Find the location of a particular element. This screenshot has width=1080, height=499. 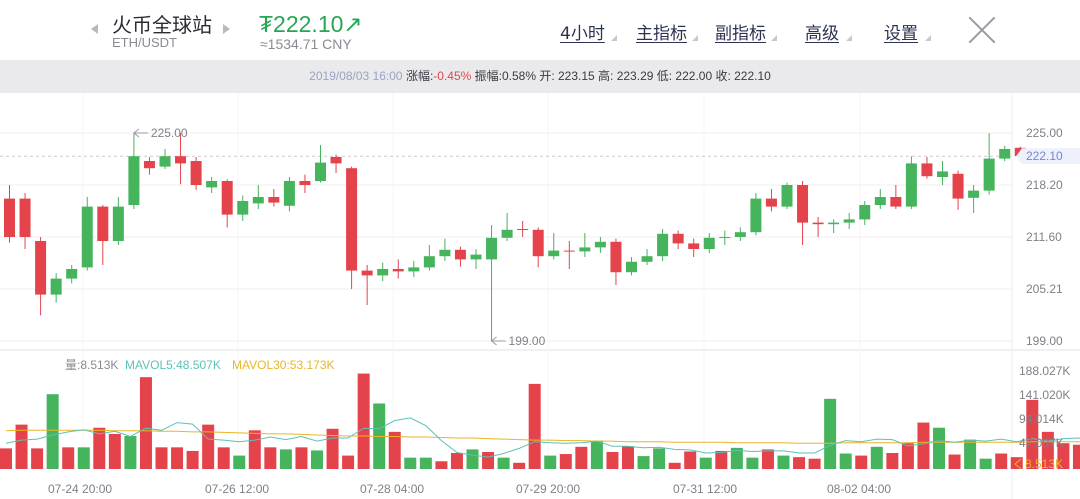

advanced-menu: 高级 is located at coordinates (822, 34).